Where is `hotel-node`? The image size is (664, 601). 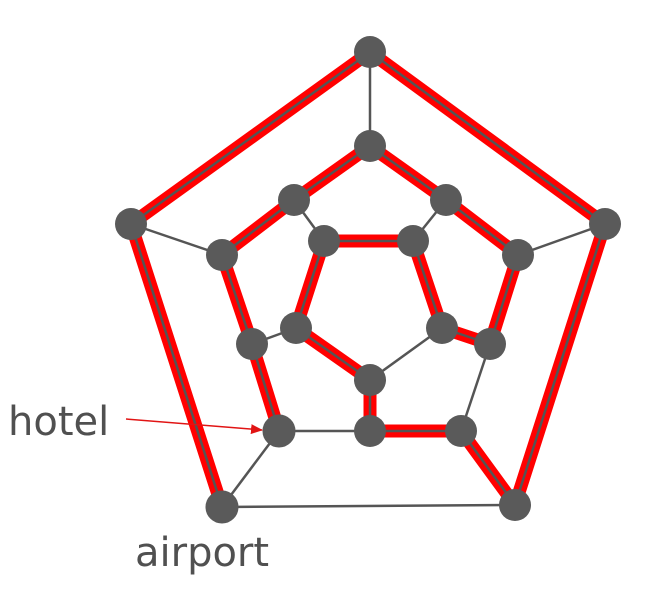
hotel-node is located at coordinates (279, 431).